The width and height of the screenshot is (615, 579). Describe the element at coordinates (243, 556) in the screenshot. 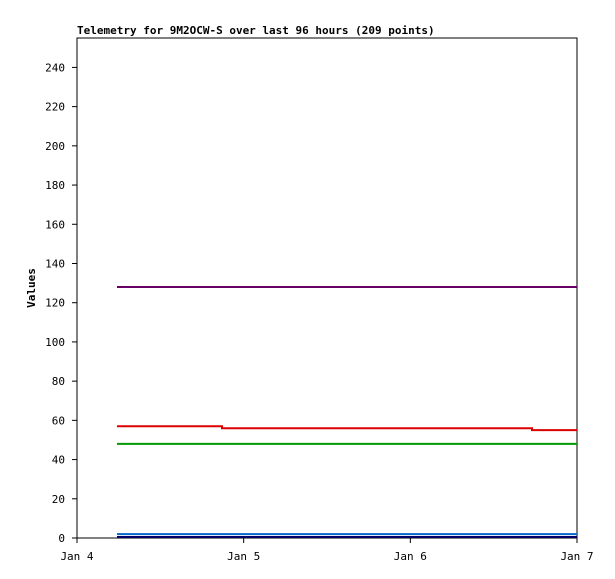

I see `x-tick-label: Jan 5` at that location.